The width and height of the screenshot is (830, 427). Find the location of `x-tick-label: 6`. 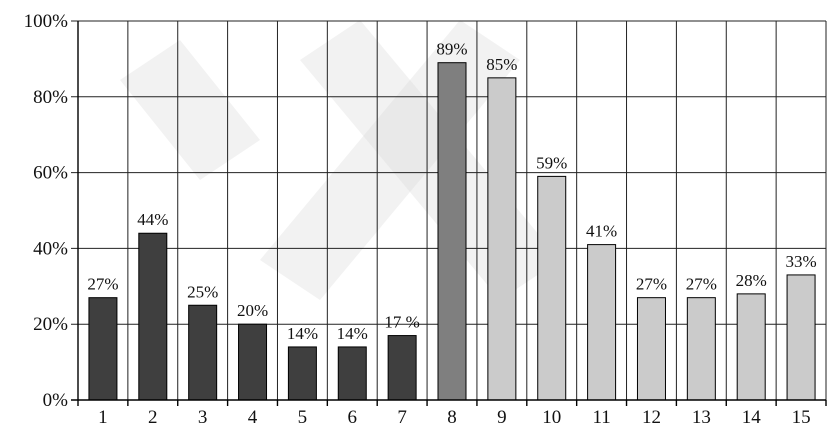

x-tick-label: 6 is located at coordinates (353, 417).